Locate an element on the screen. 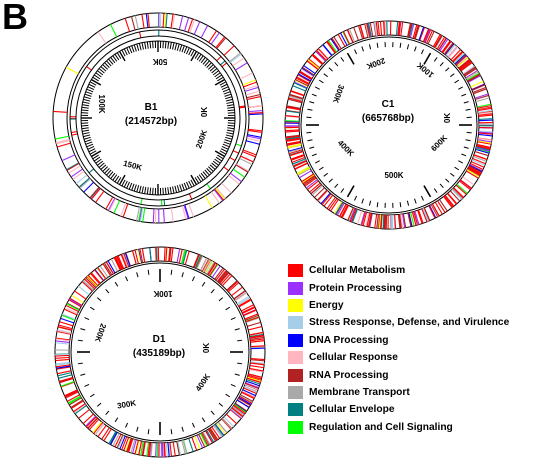  legend-item-energy: Energy is located at coordinates (413, 305).